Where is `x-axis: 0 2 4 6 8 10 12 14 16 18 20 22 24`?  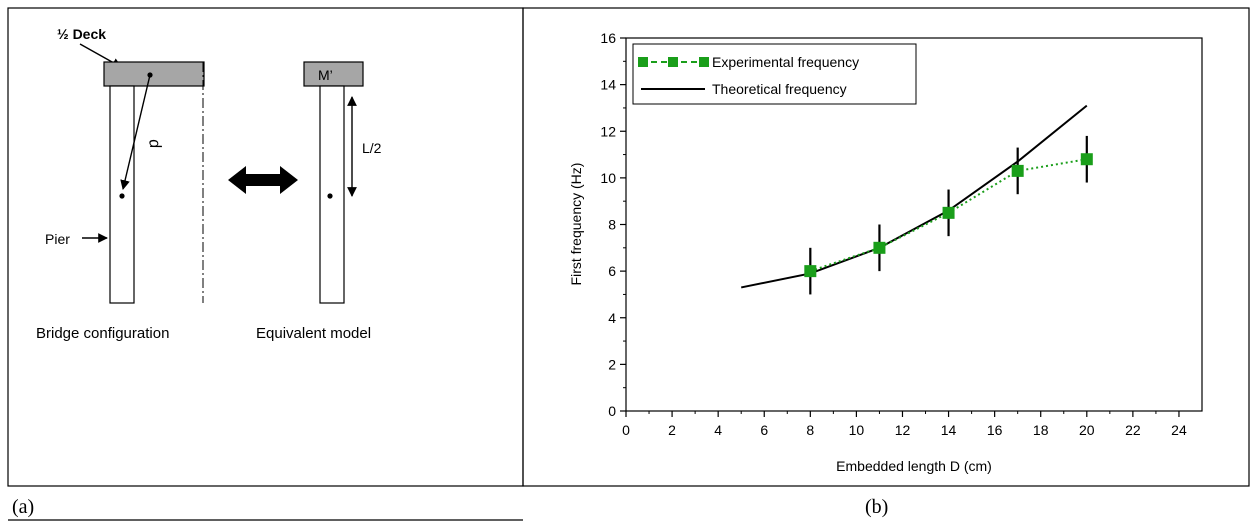 x-axis: 0 2 4 6 8 10 12 14 16 18 20 22 24 is located at coordinates (904, 424).